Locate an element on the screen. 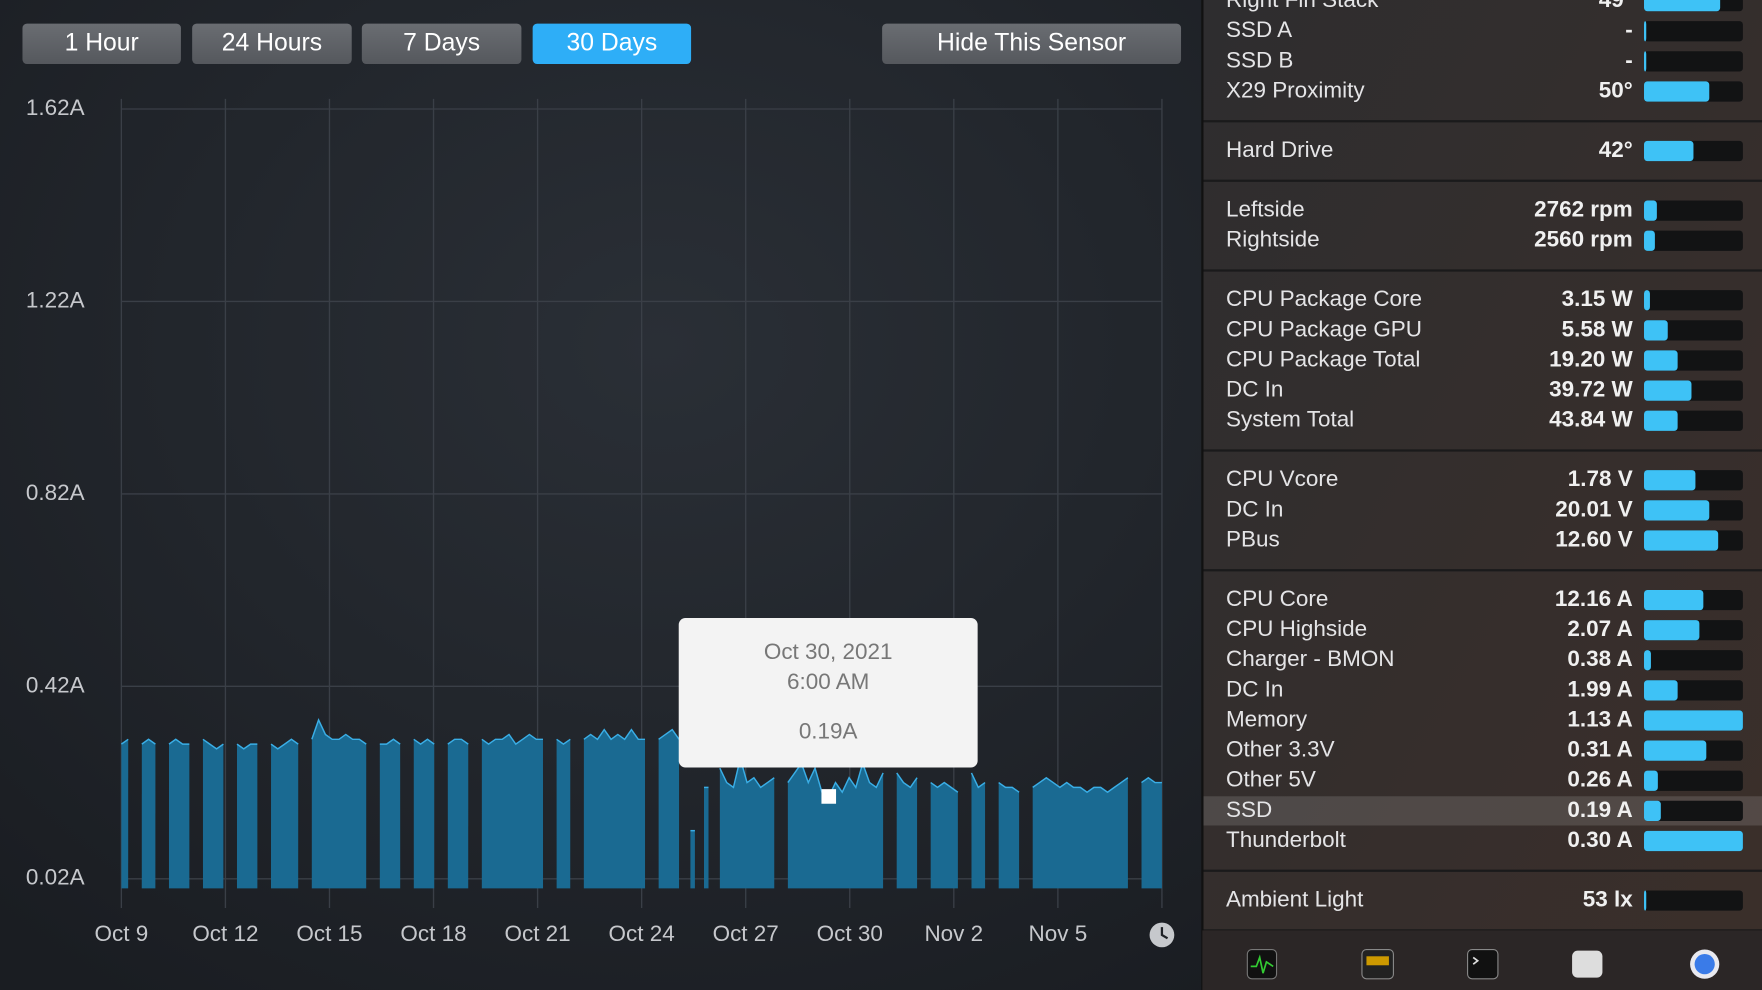 Image resolution: width=1762 pixels, height=990 pixels. sensor-name: X29 Proximity is located at coordinates (1295, 89).